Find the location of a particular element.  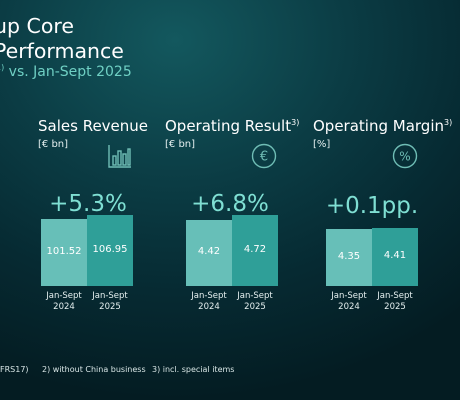

operating-result-unit: [€ bn] is located at coordinates (180, 144).